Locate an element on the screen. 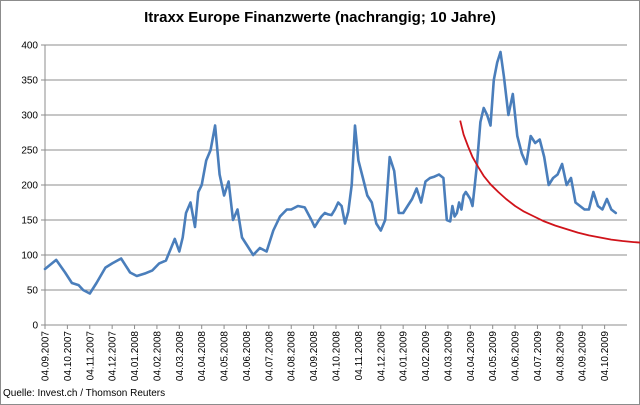 The height and width of the screenshot is (405, 640). x-tick-label: 04.03.2009 is located at coordinates (448, 356).